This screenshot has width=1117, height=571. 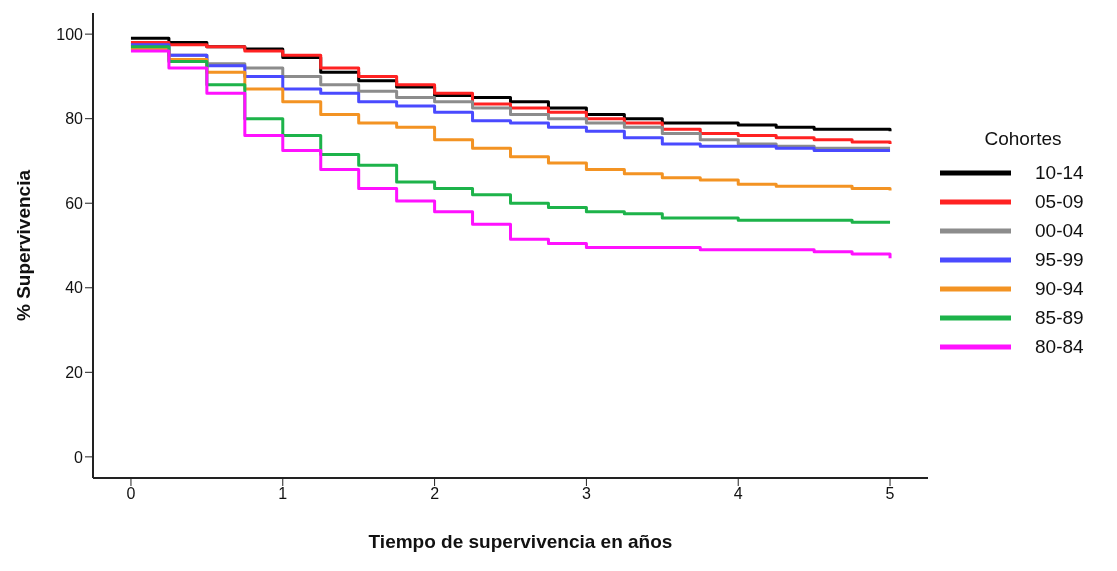 I want to click on x-tick-label: 2, so click(x=435, y=494).